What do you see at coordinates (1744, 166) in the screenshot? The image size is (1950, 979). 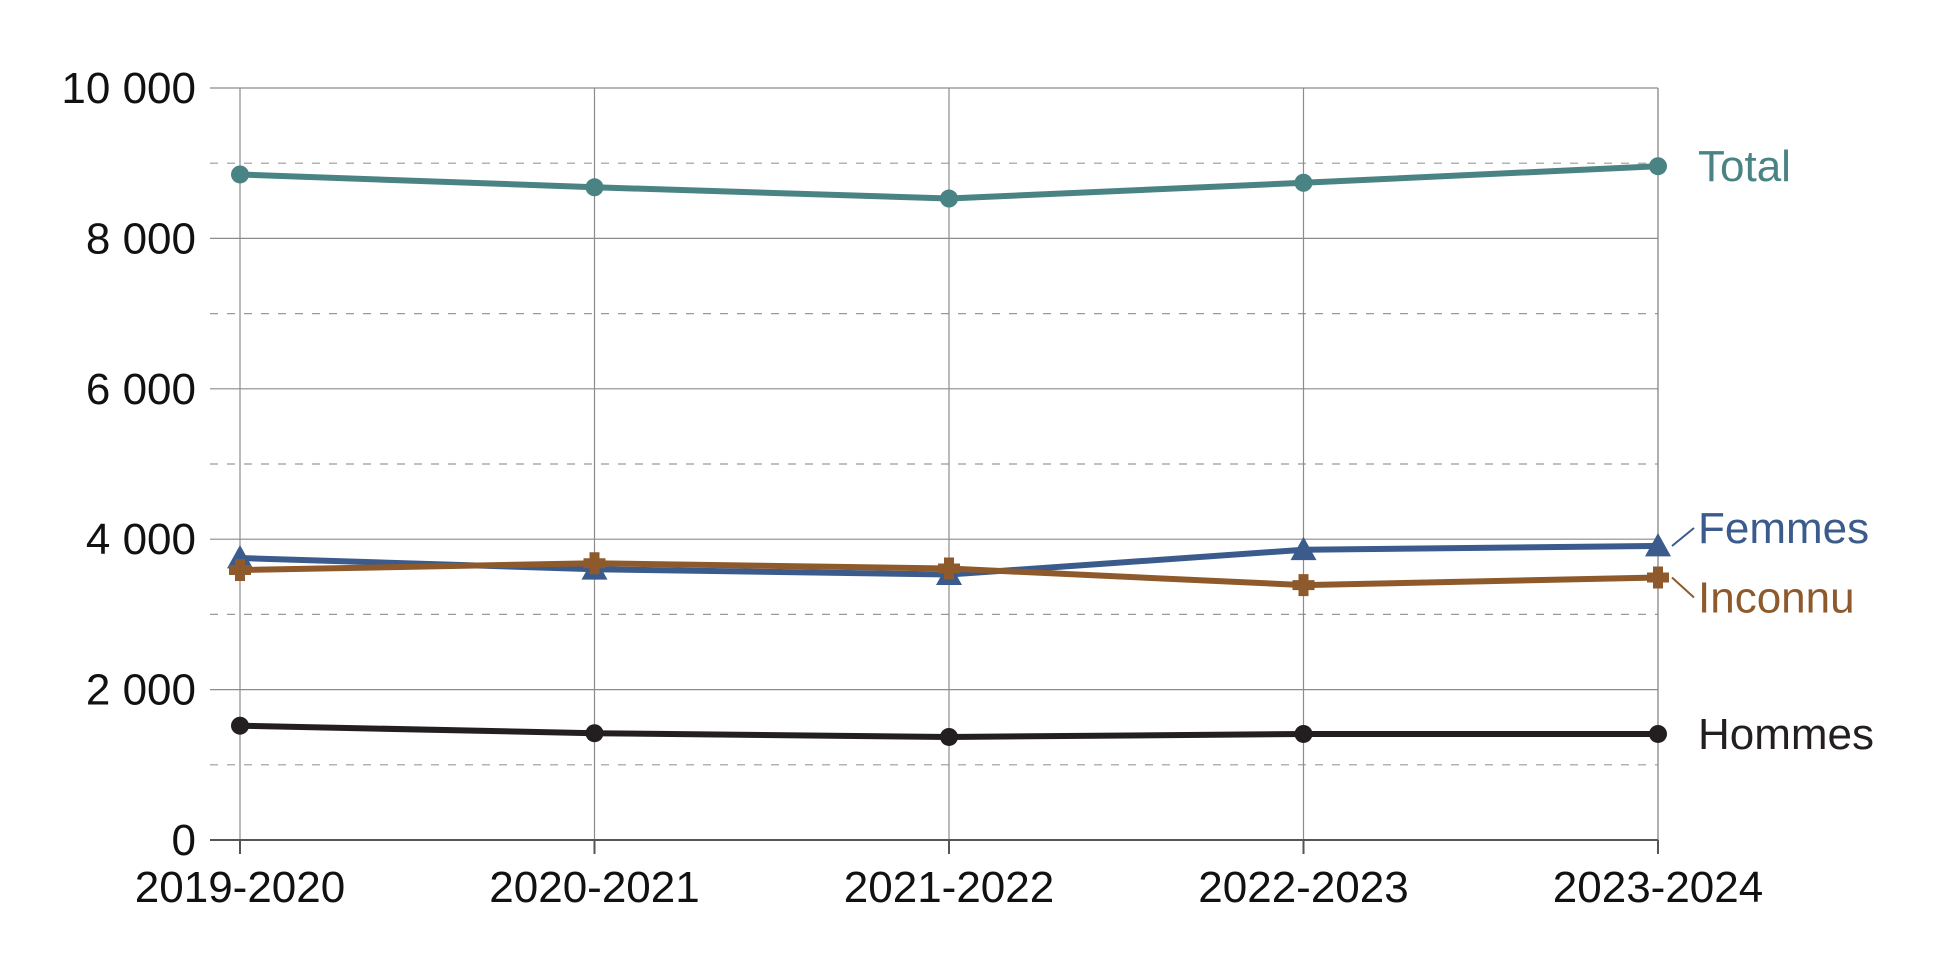 I see `series-label: Total` at bounding box center [1744, 166].